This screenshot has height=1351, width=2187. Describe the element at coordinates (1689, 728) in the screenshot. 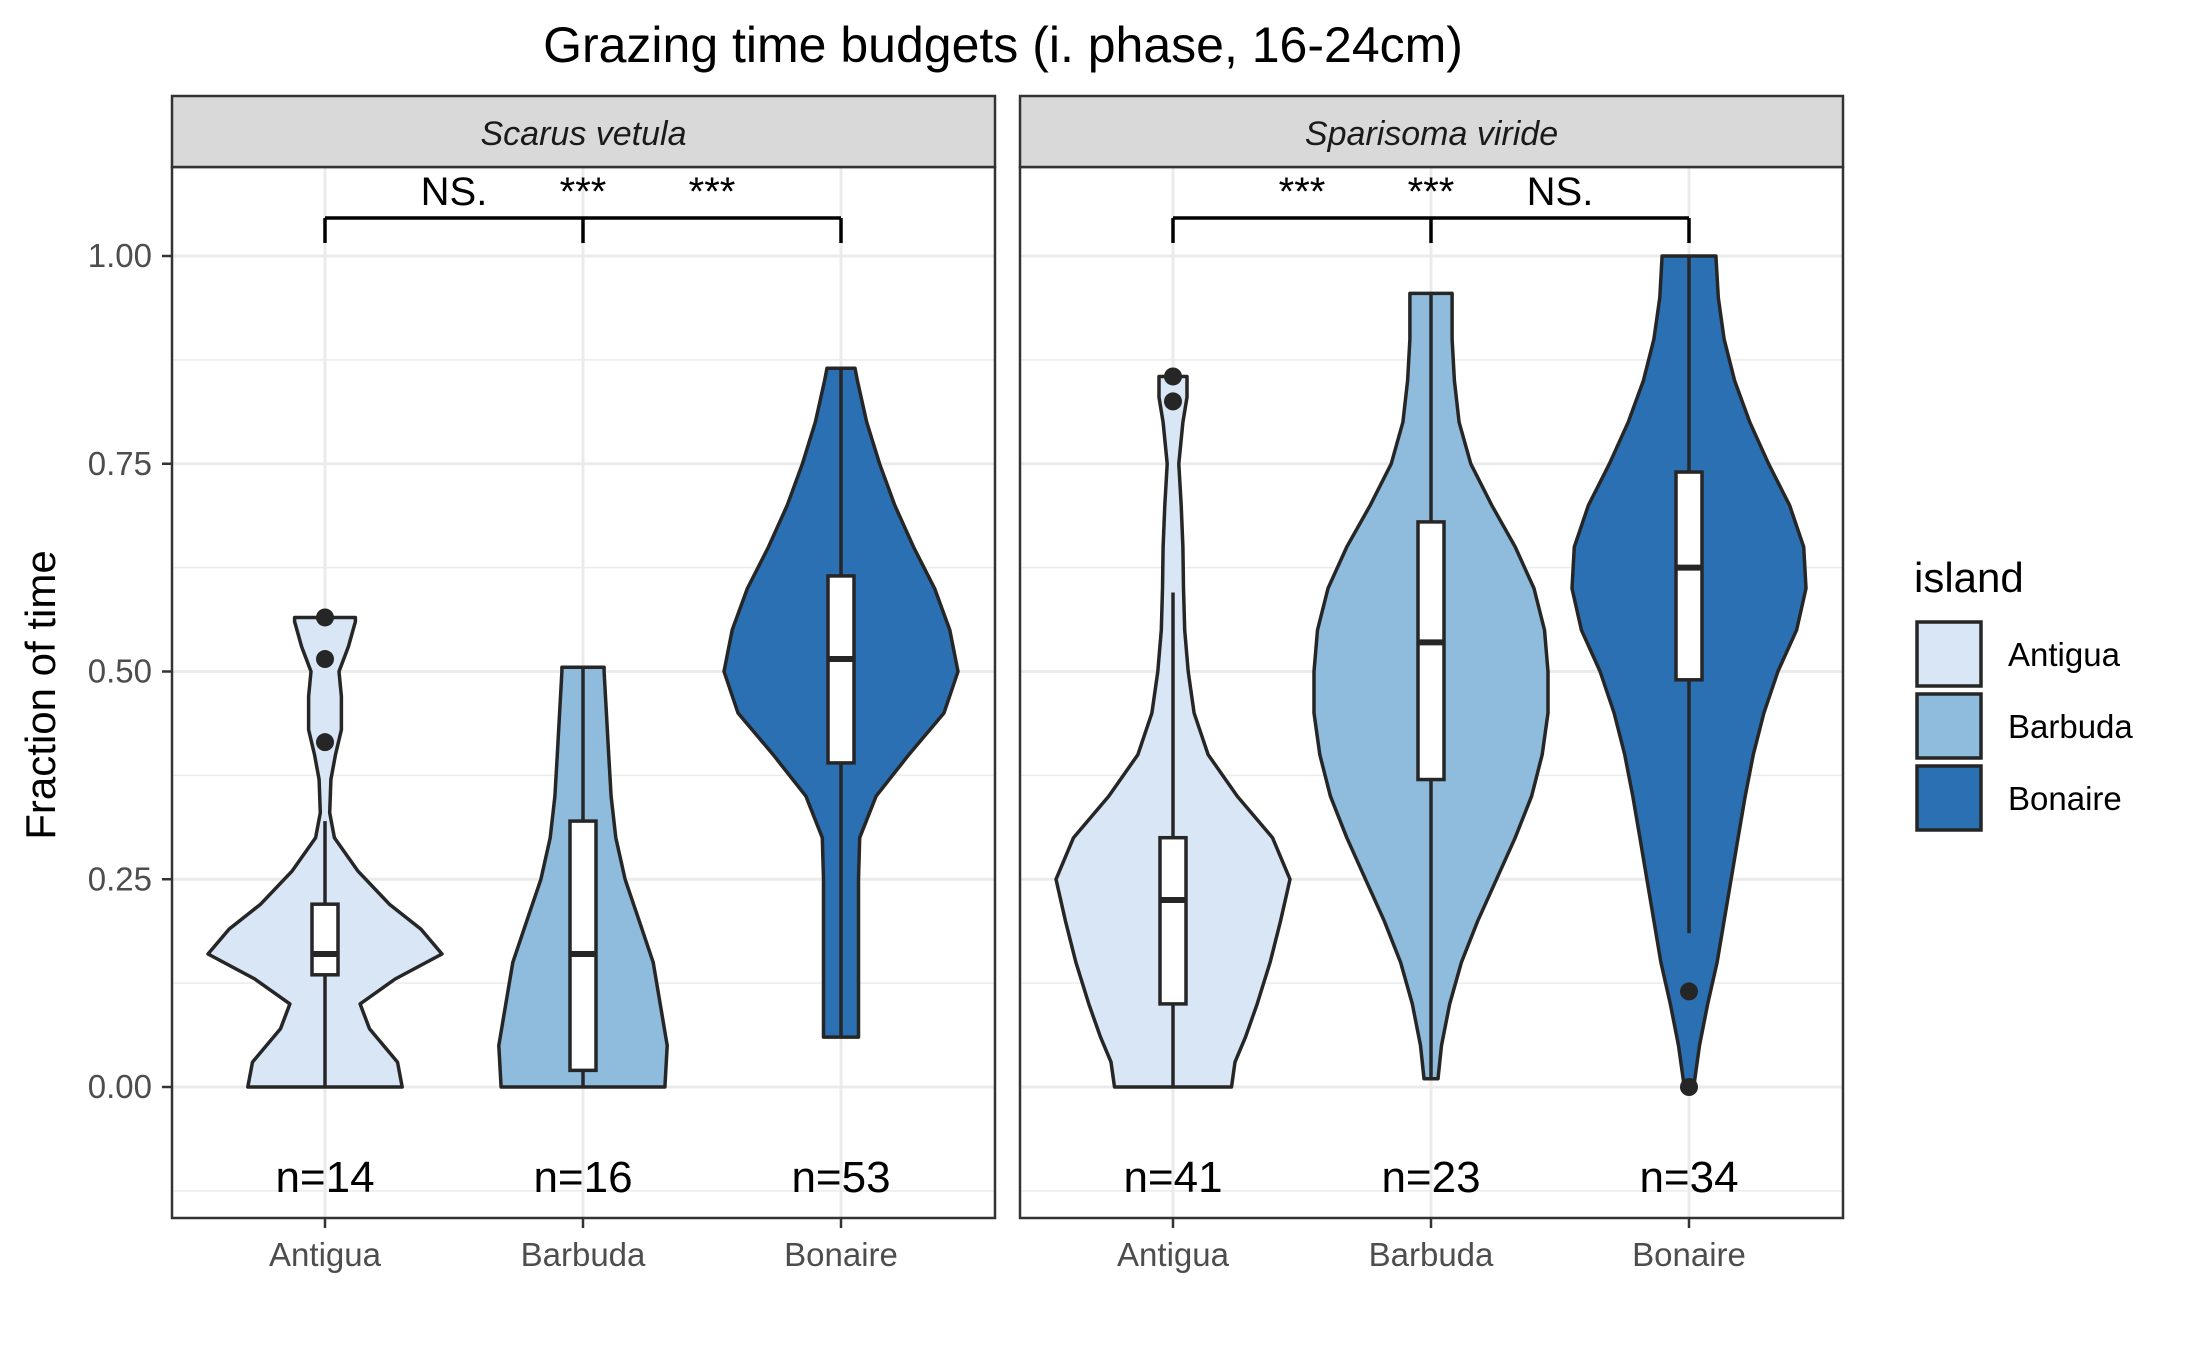

I see `violin-group-bonaire: n=34` at that location.